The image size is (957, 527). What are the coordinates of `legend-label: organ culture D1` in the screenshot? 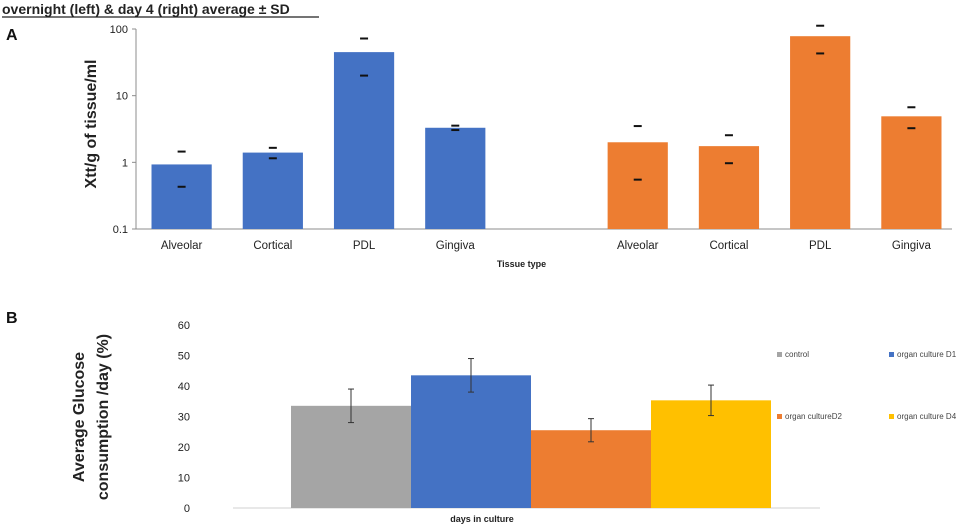 It's located at (927, 354).